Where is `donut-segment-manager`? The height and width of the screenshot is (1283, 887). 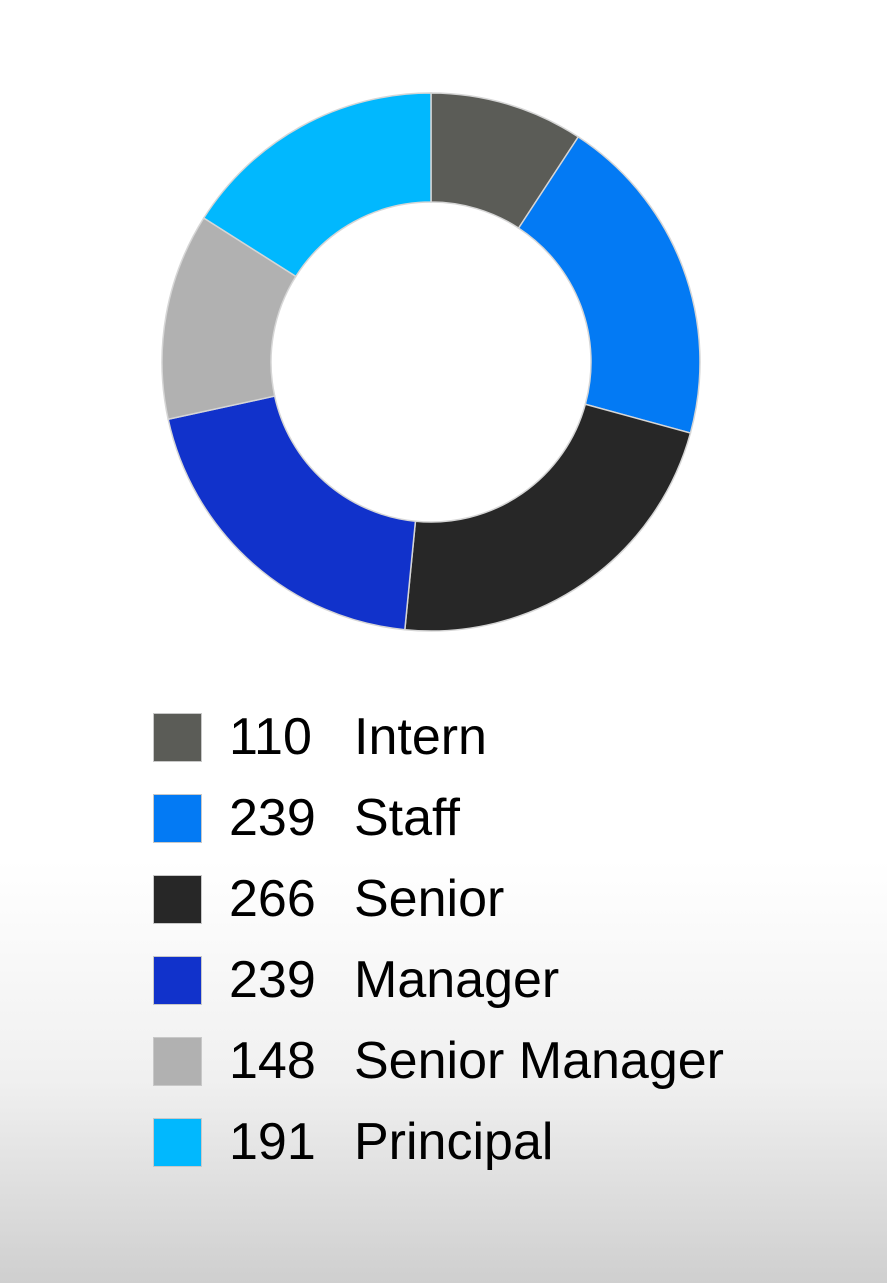
donut-segment-manager is located at coordinates (292, 513).